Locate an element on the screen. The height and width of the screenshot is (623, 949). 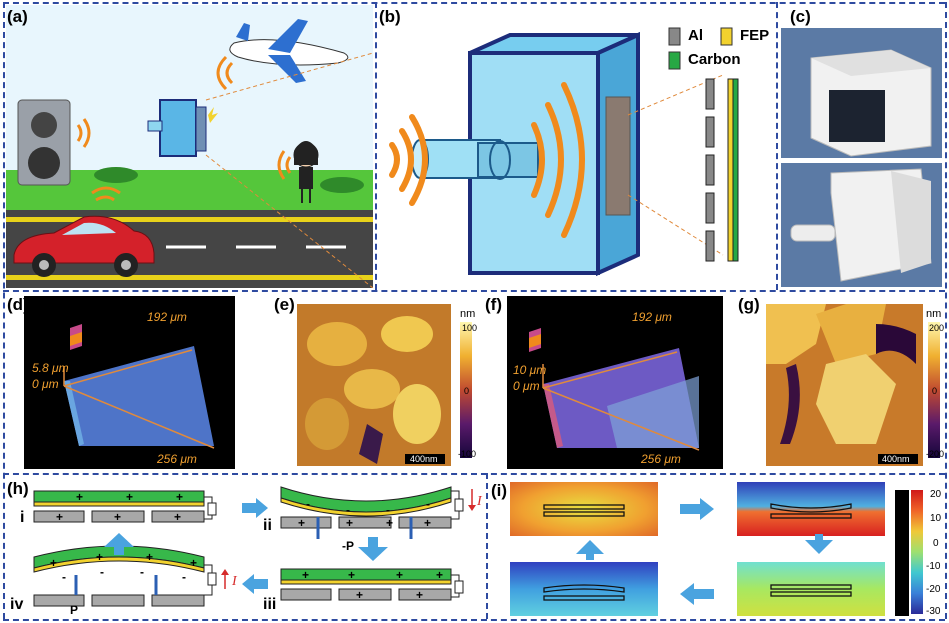
h-current-label-ii: I is located at coordinates (479, 501).